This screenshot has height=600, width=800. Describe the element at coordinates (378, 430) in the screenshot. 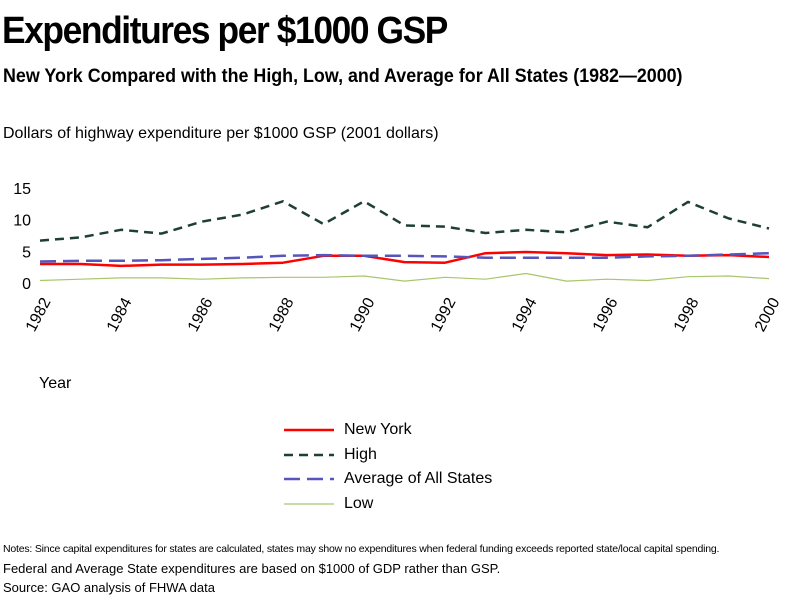

I see `legend-label-new-york: New York` at that location.